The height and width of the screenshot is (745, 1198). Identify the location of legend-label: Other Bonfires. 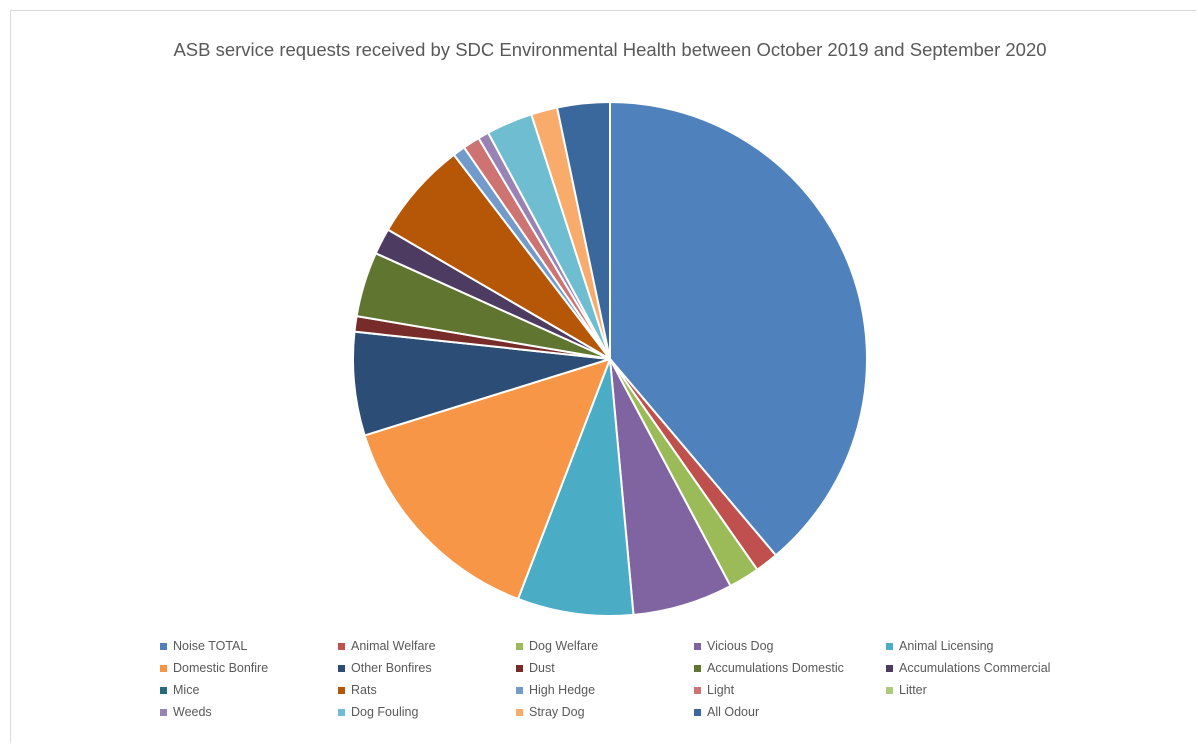
(391, 668).